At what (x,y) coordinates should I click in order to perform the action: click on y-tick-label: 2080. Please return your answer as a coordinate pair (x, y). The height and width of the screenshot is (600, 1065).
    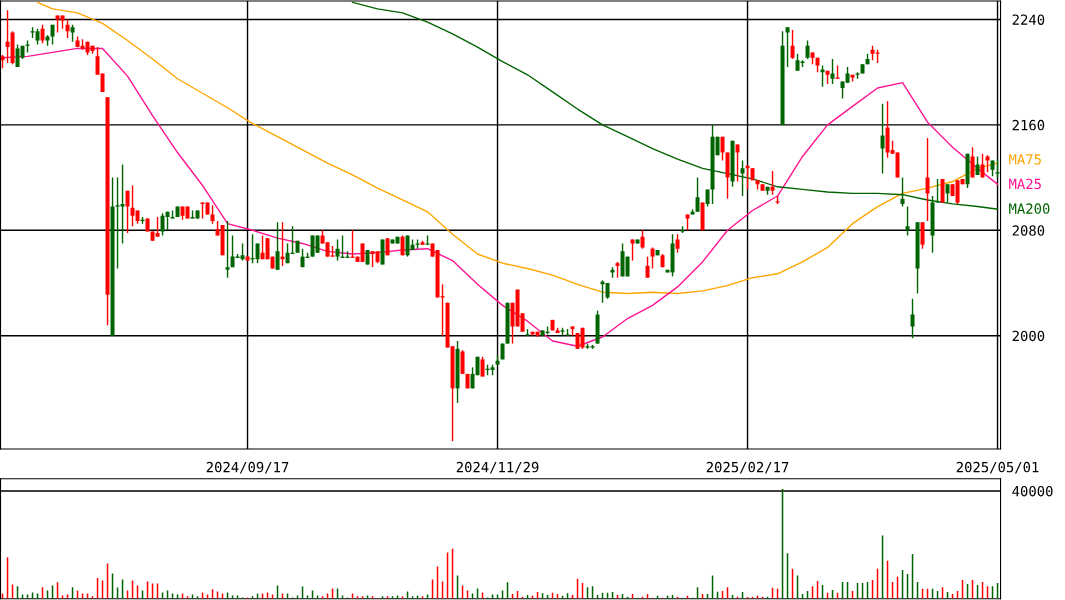
    Looking at the image, I should click on (1028, 230).